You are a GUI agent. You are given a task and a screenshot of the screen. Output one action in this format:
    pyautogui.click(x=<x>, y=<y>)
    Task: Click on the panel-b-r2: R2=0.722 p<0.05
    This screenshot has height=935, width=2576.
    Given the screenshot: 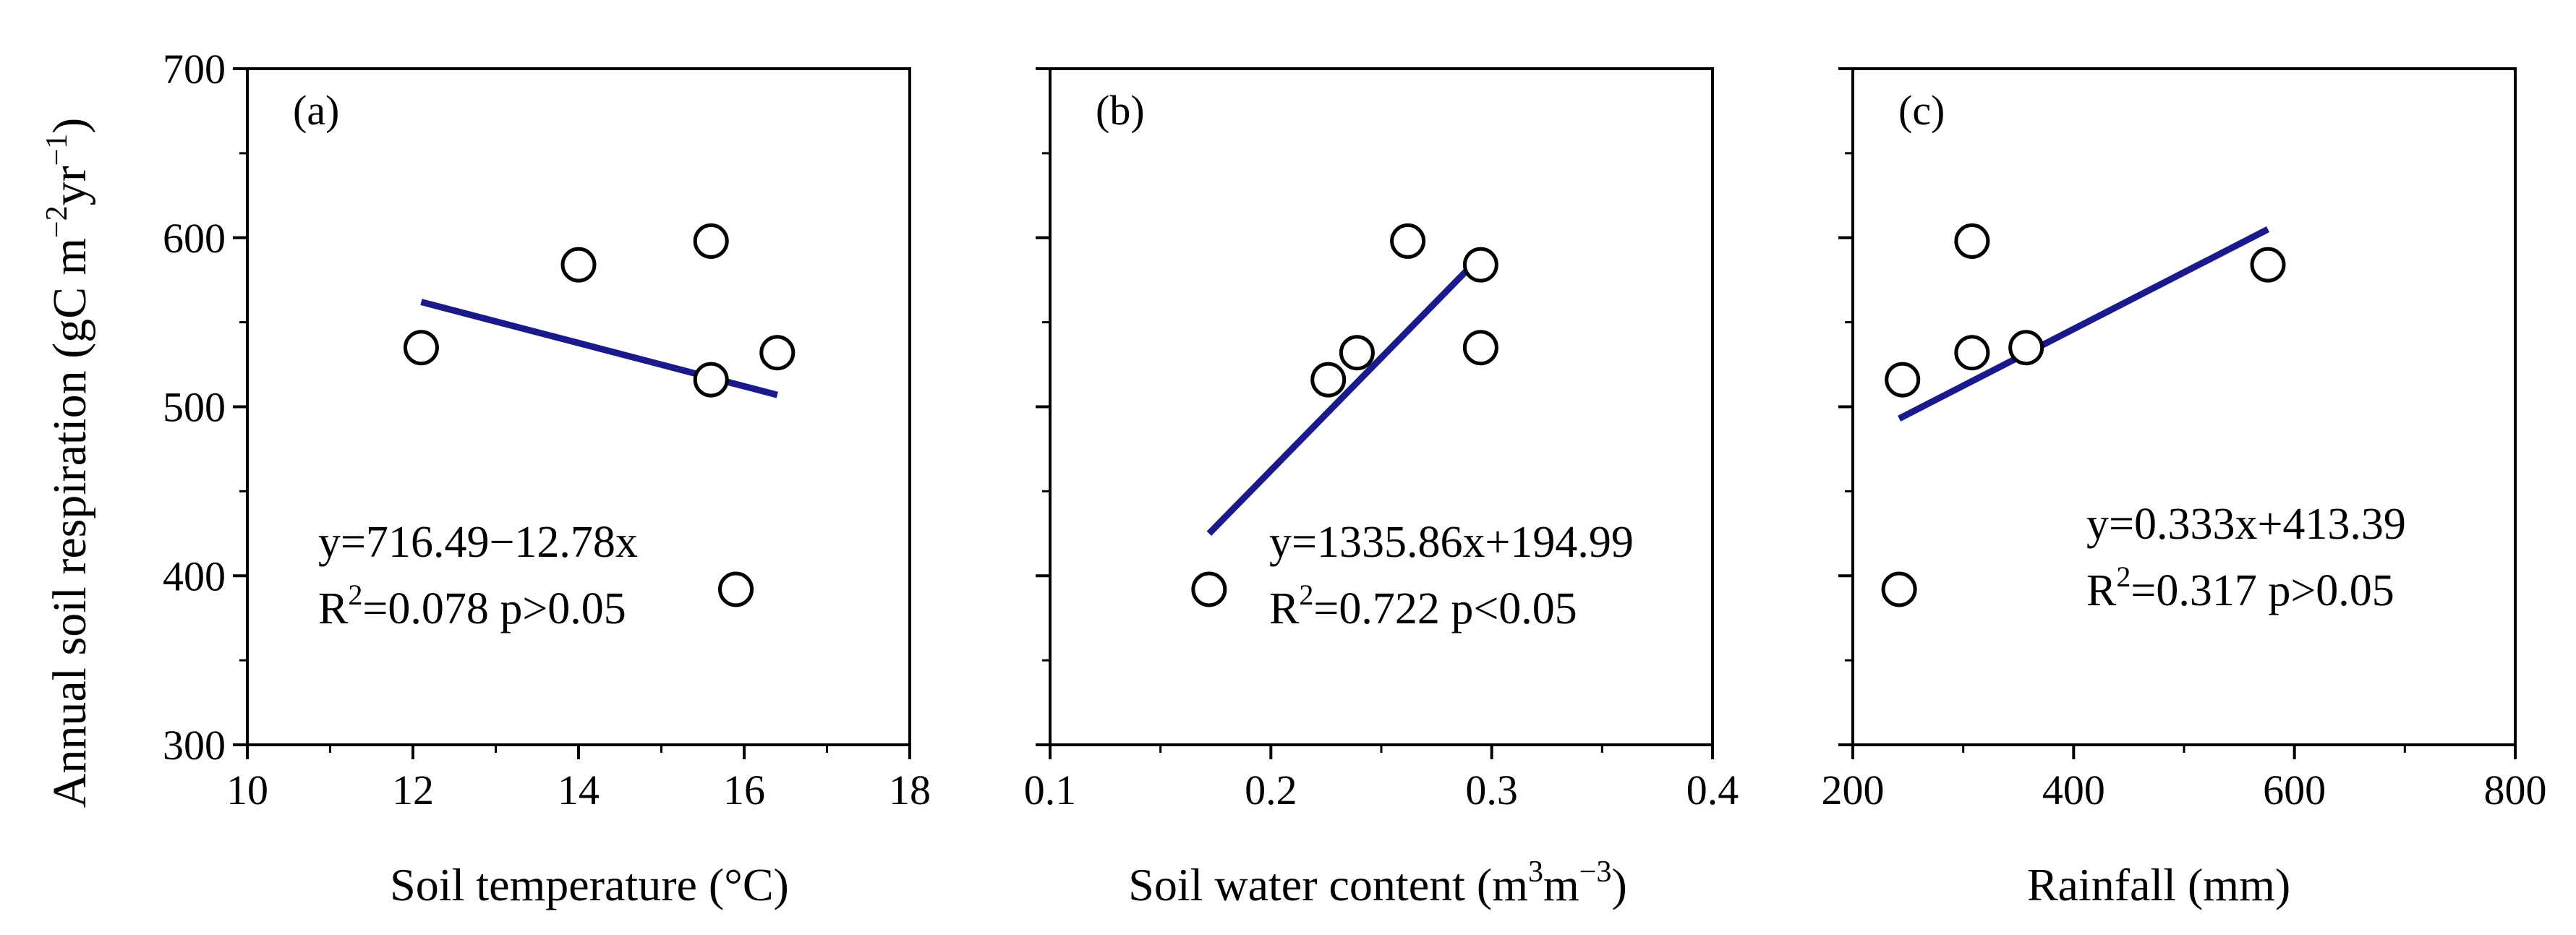 What is the action you would take?
    pyautogui.click(x=1423, y=605)
    